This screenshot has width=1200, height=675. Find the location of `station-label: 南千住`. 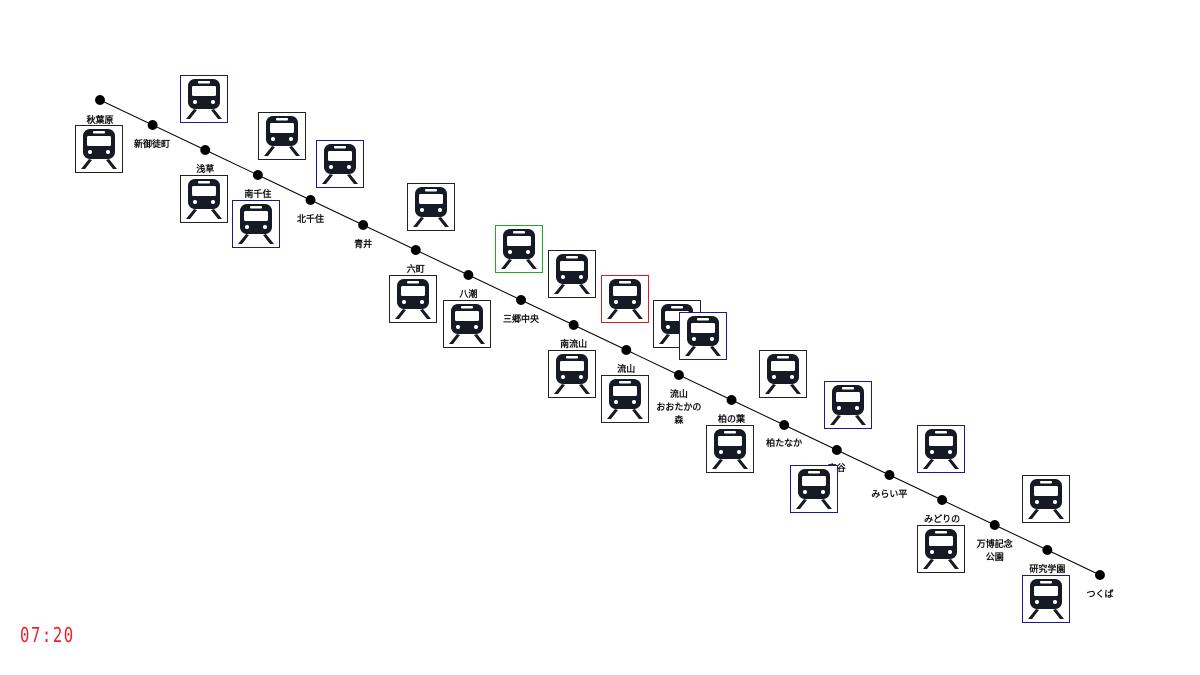

station-label: 南千住 is located at coordinates (258, 195).